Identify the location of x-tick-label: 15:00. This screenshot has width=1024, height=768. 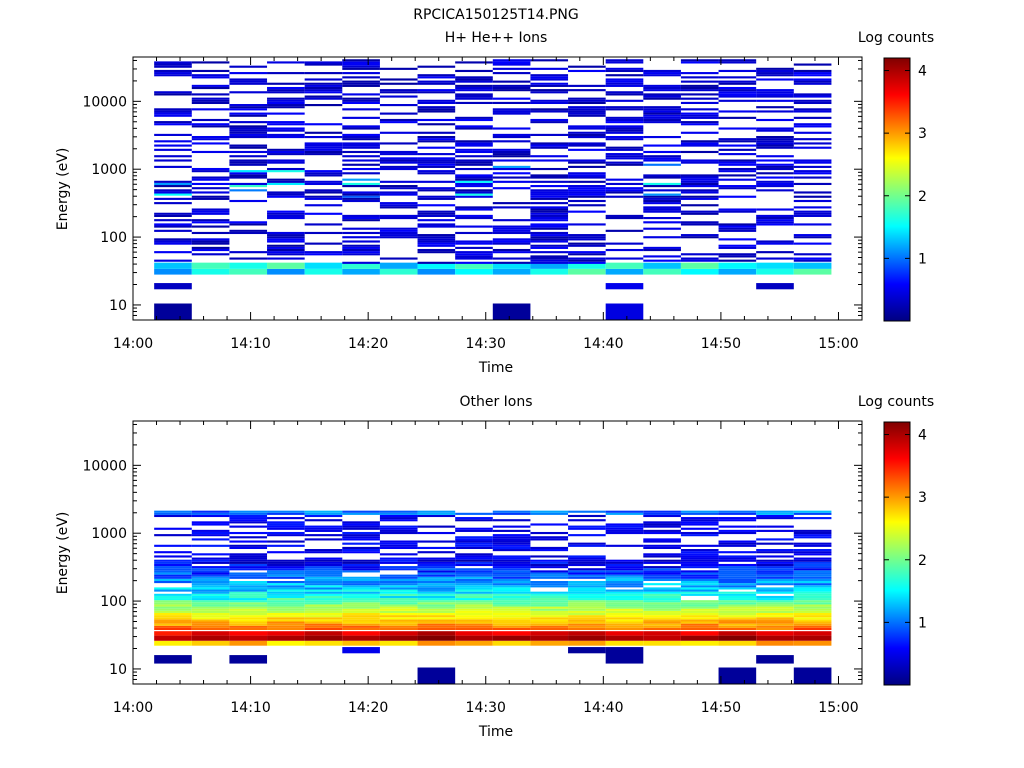
(838, 344).